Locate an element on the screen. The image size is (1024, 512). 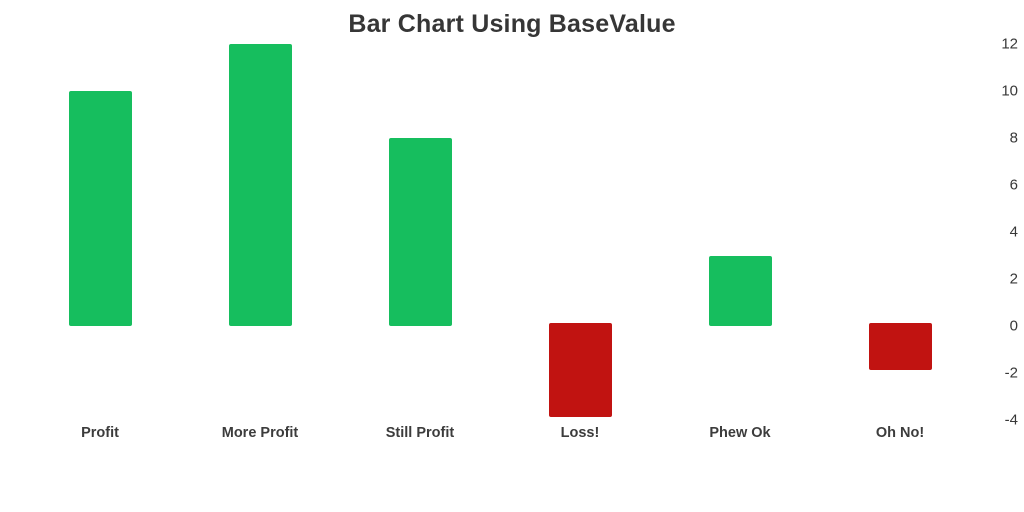
y-axis-tick-label: -4 is located at coordinates (1011, 420).